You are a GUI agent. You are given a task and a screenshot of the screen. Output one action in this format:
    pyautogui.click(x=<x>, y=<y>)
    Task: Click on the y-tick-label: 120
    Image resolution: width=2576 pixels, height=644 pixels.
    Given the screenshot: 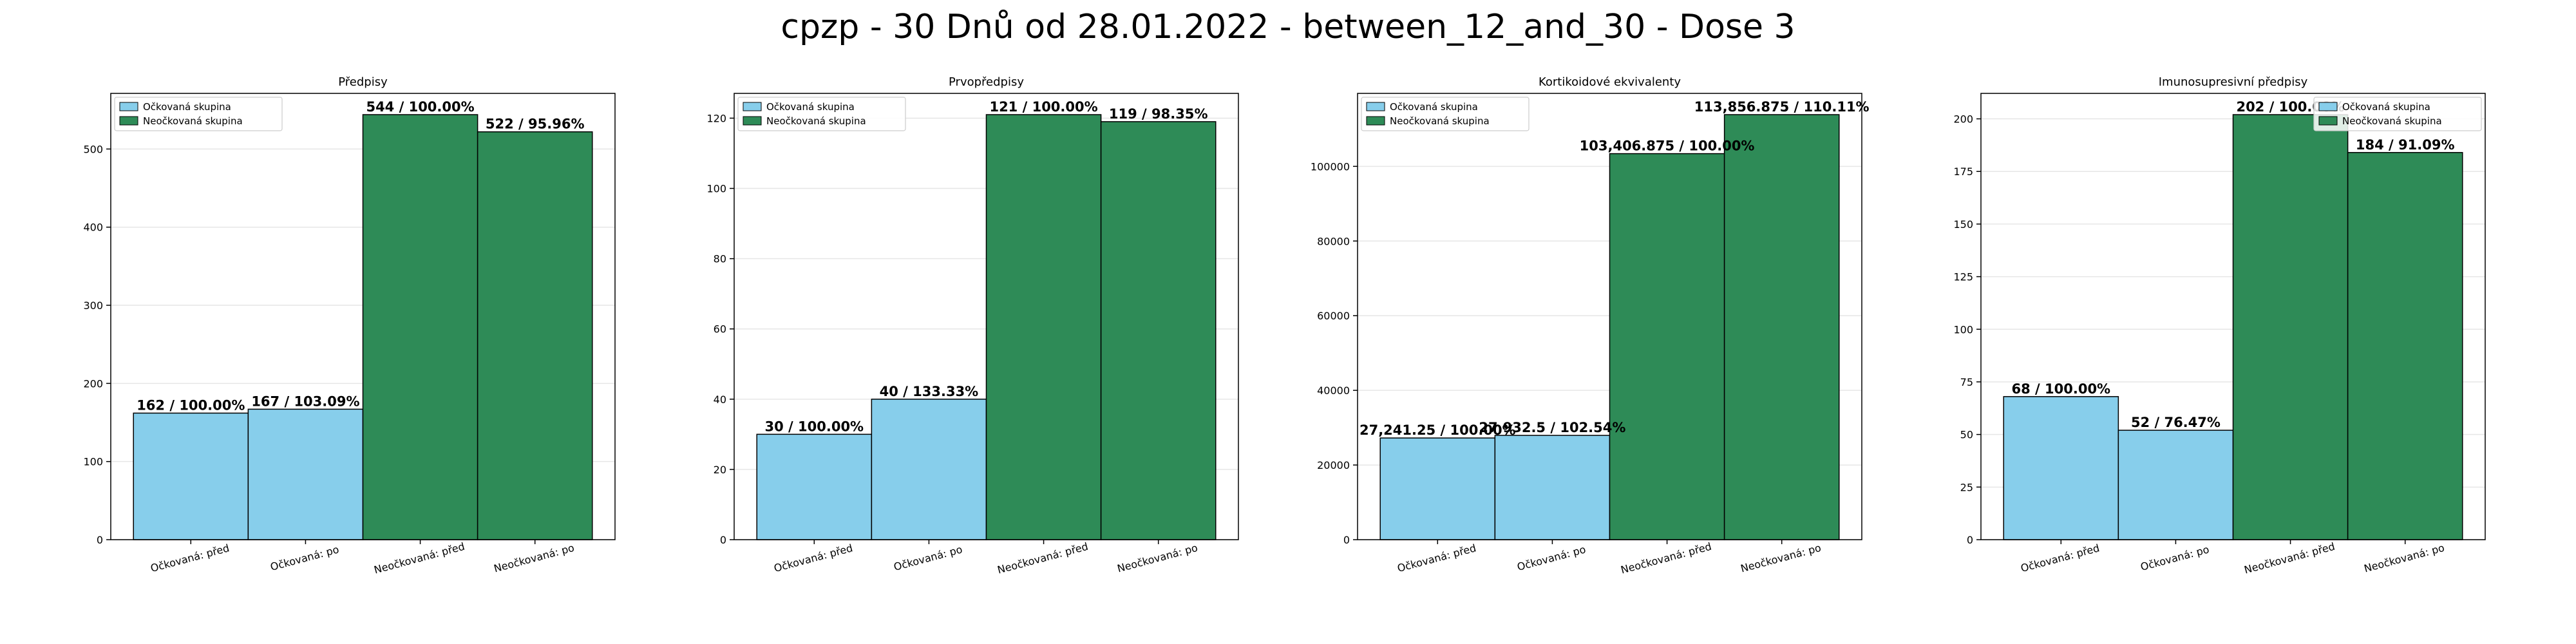 What is the action you would take?
    pyautogui.click(x=716, y=118)
    